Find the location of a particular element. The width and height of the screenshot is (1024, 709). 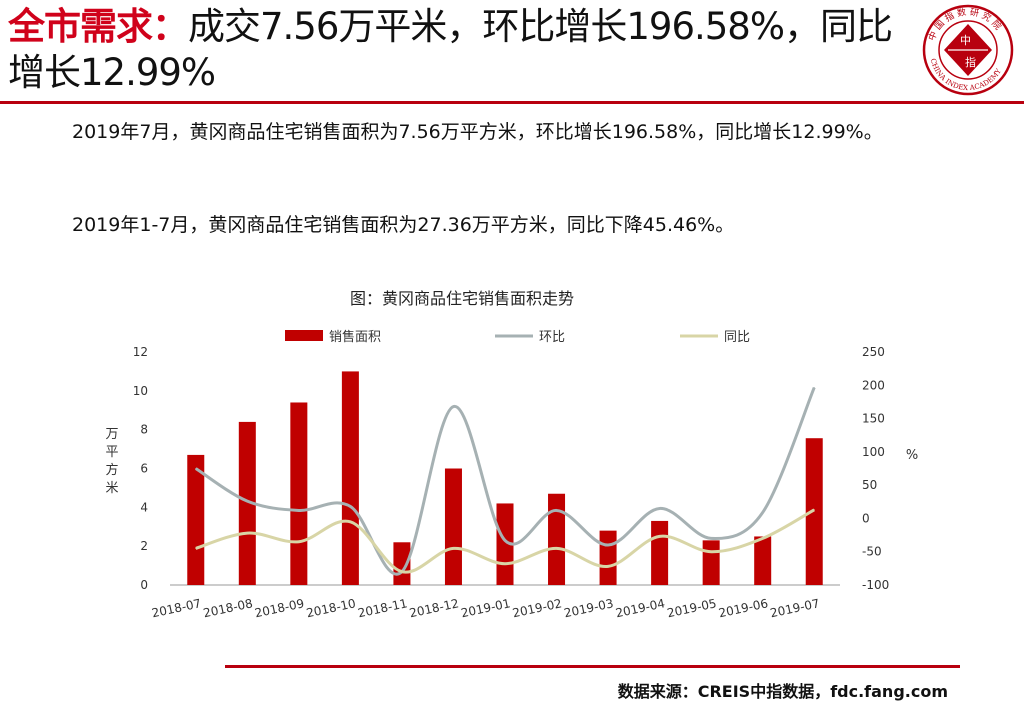

x-tick-label: 2019-01 is located at coordinates (486, 608).